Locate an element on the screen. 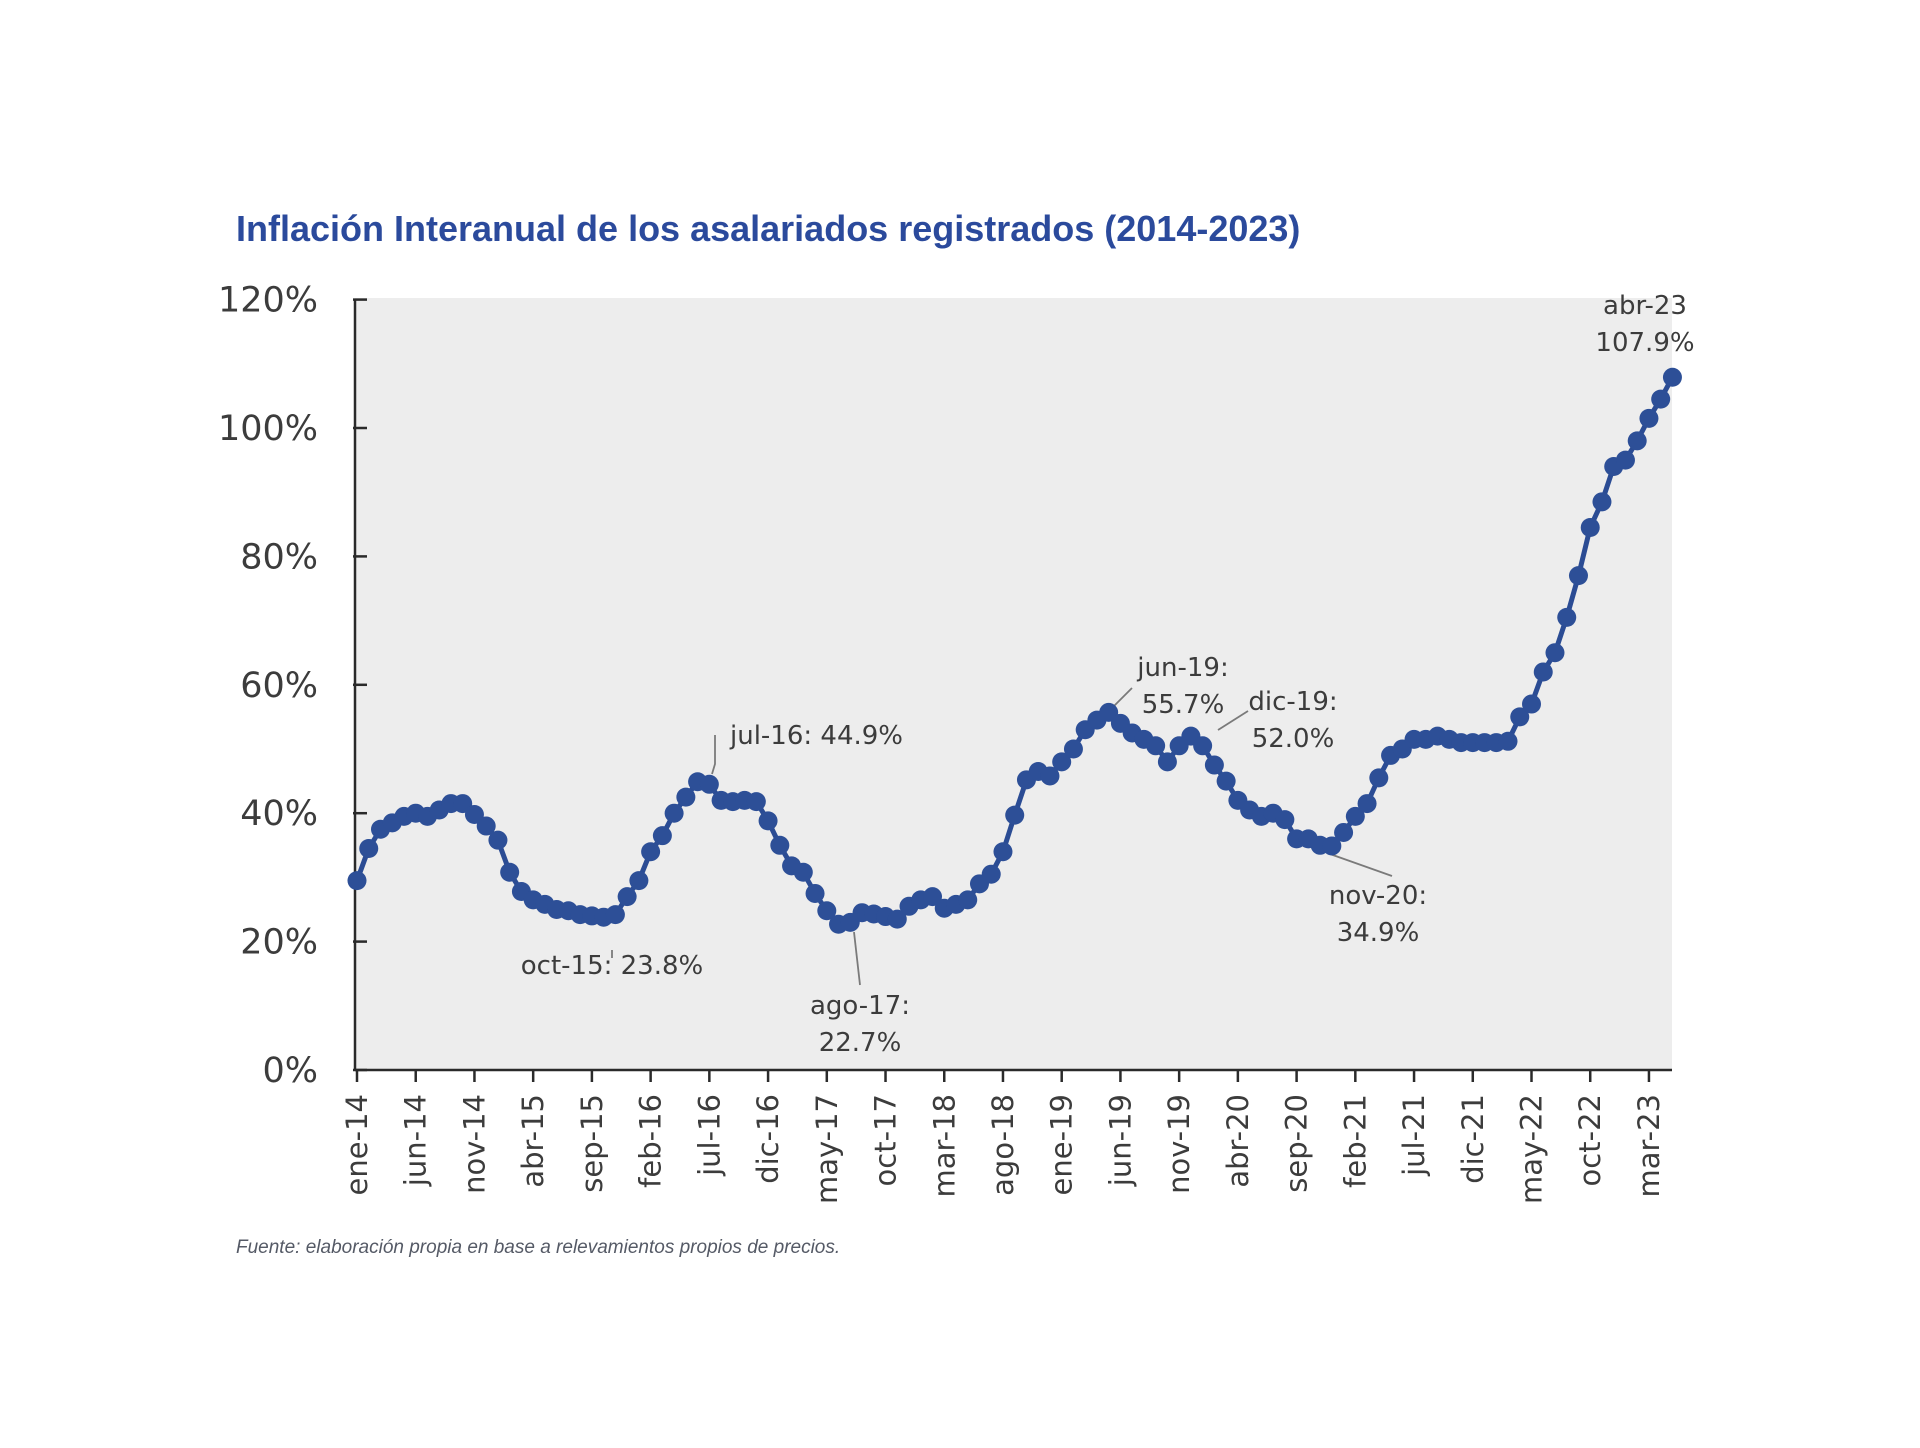 This screenshot has height=1448, width=1920. annotation-leaders is located at coordinates (1002, 836).